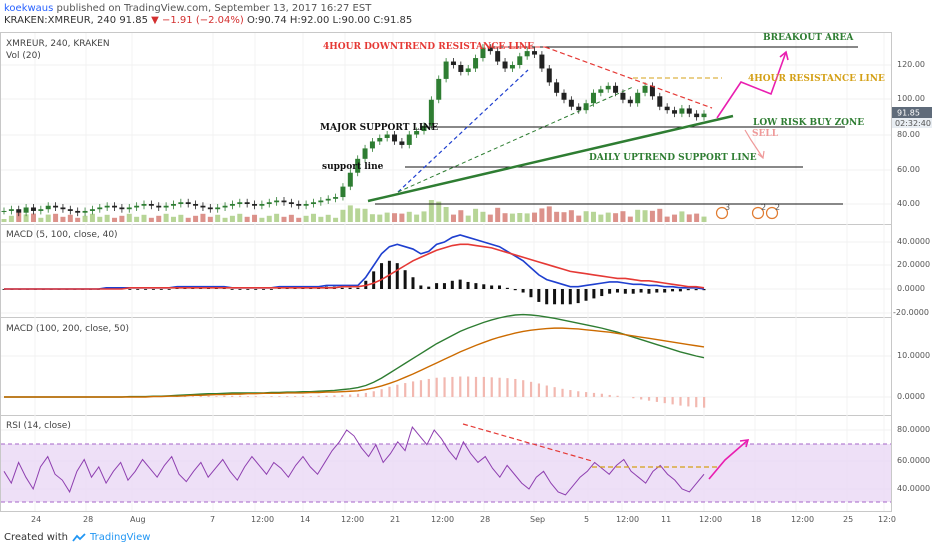 This screenshot has width=932, height=550. I want to click on macd-slow-signal-line, so click(354, 362).